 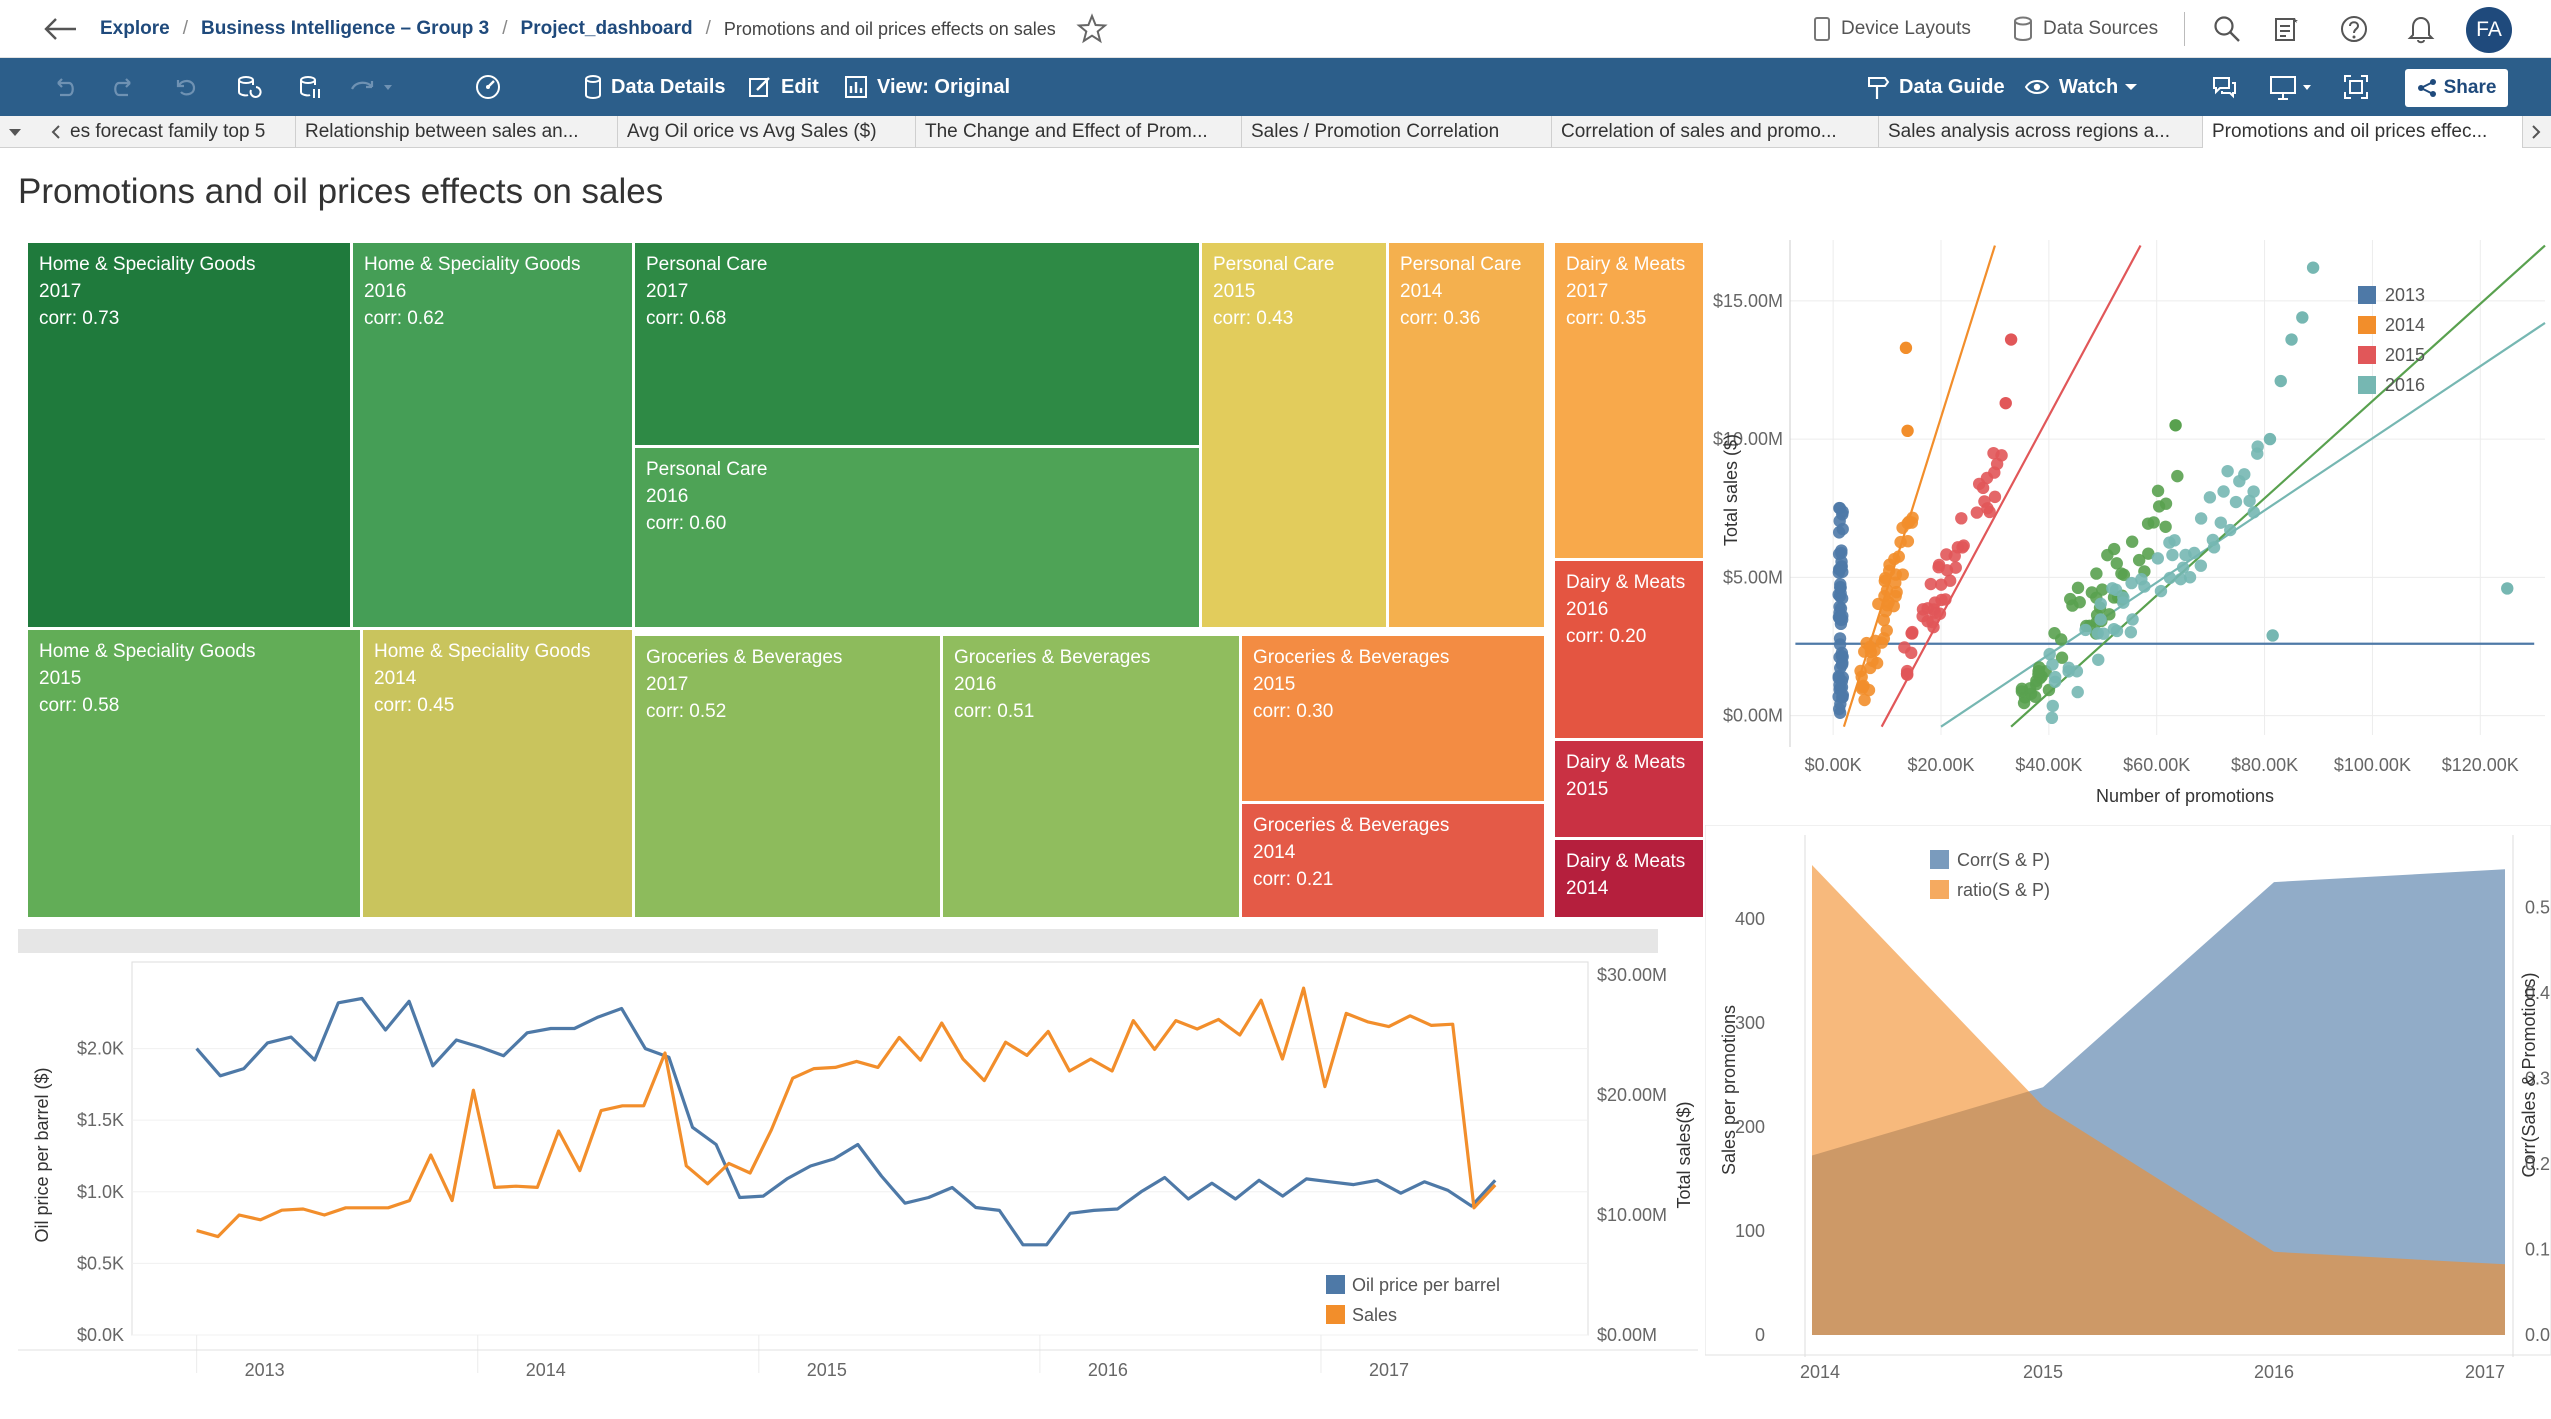 I want to click on device-layouts-button: Device Layouts, so click(x=1892, y=29).